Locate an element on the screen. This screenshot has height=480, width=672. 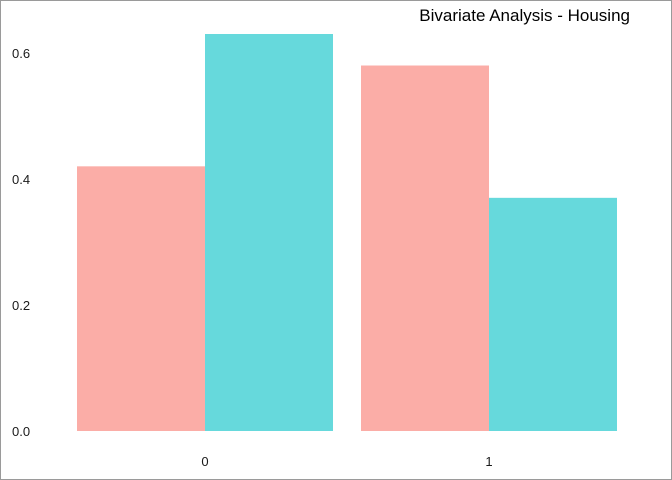
x-tick-label: 0 is located at coordinates (204, 461).